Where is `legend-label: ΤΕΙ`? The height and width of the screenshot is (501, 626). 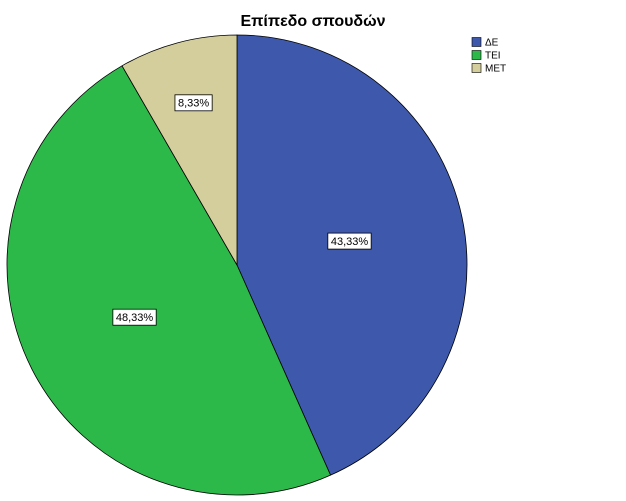 legend-label: ΤΕΙ is located at coordinates (493, 56).